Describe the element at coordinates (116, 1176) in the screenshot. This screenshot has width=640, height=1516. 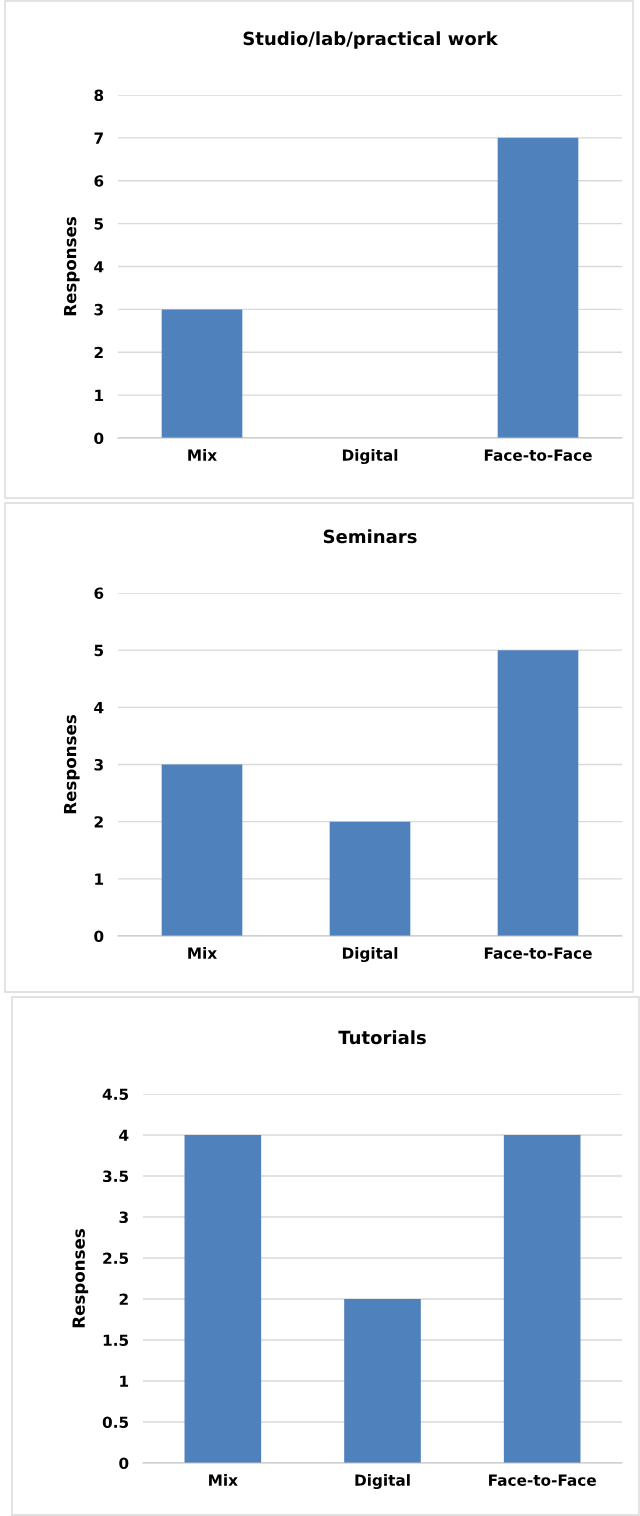
I see `y-tick-label: 3.5` at that location.